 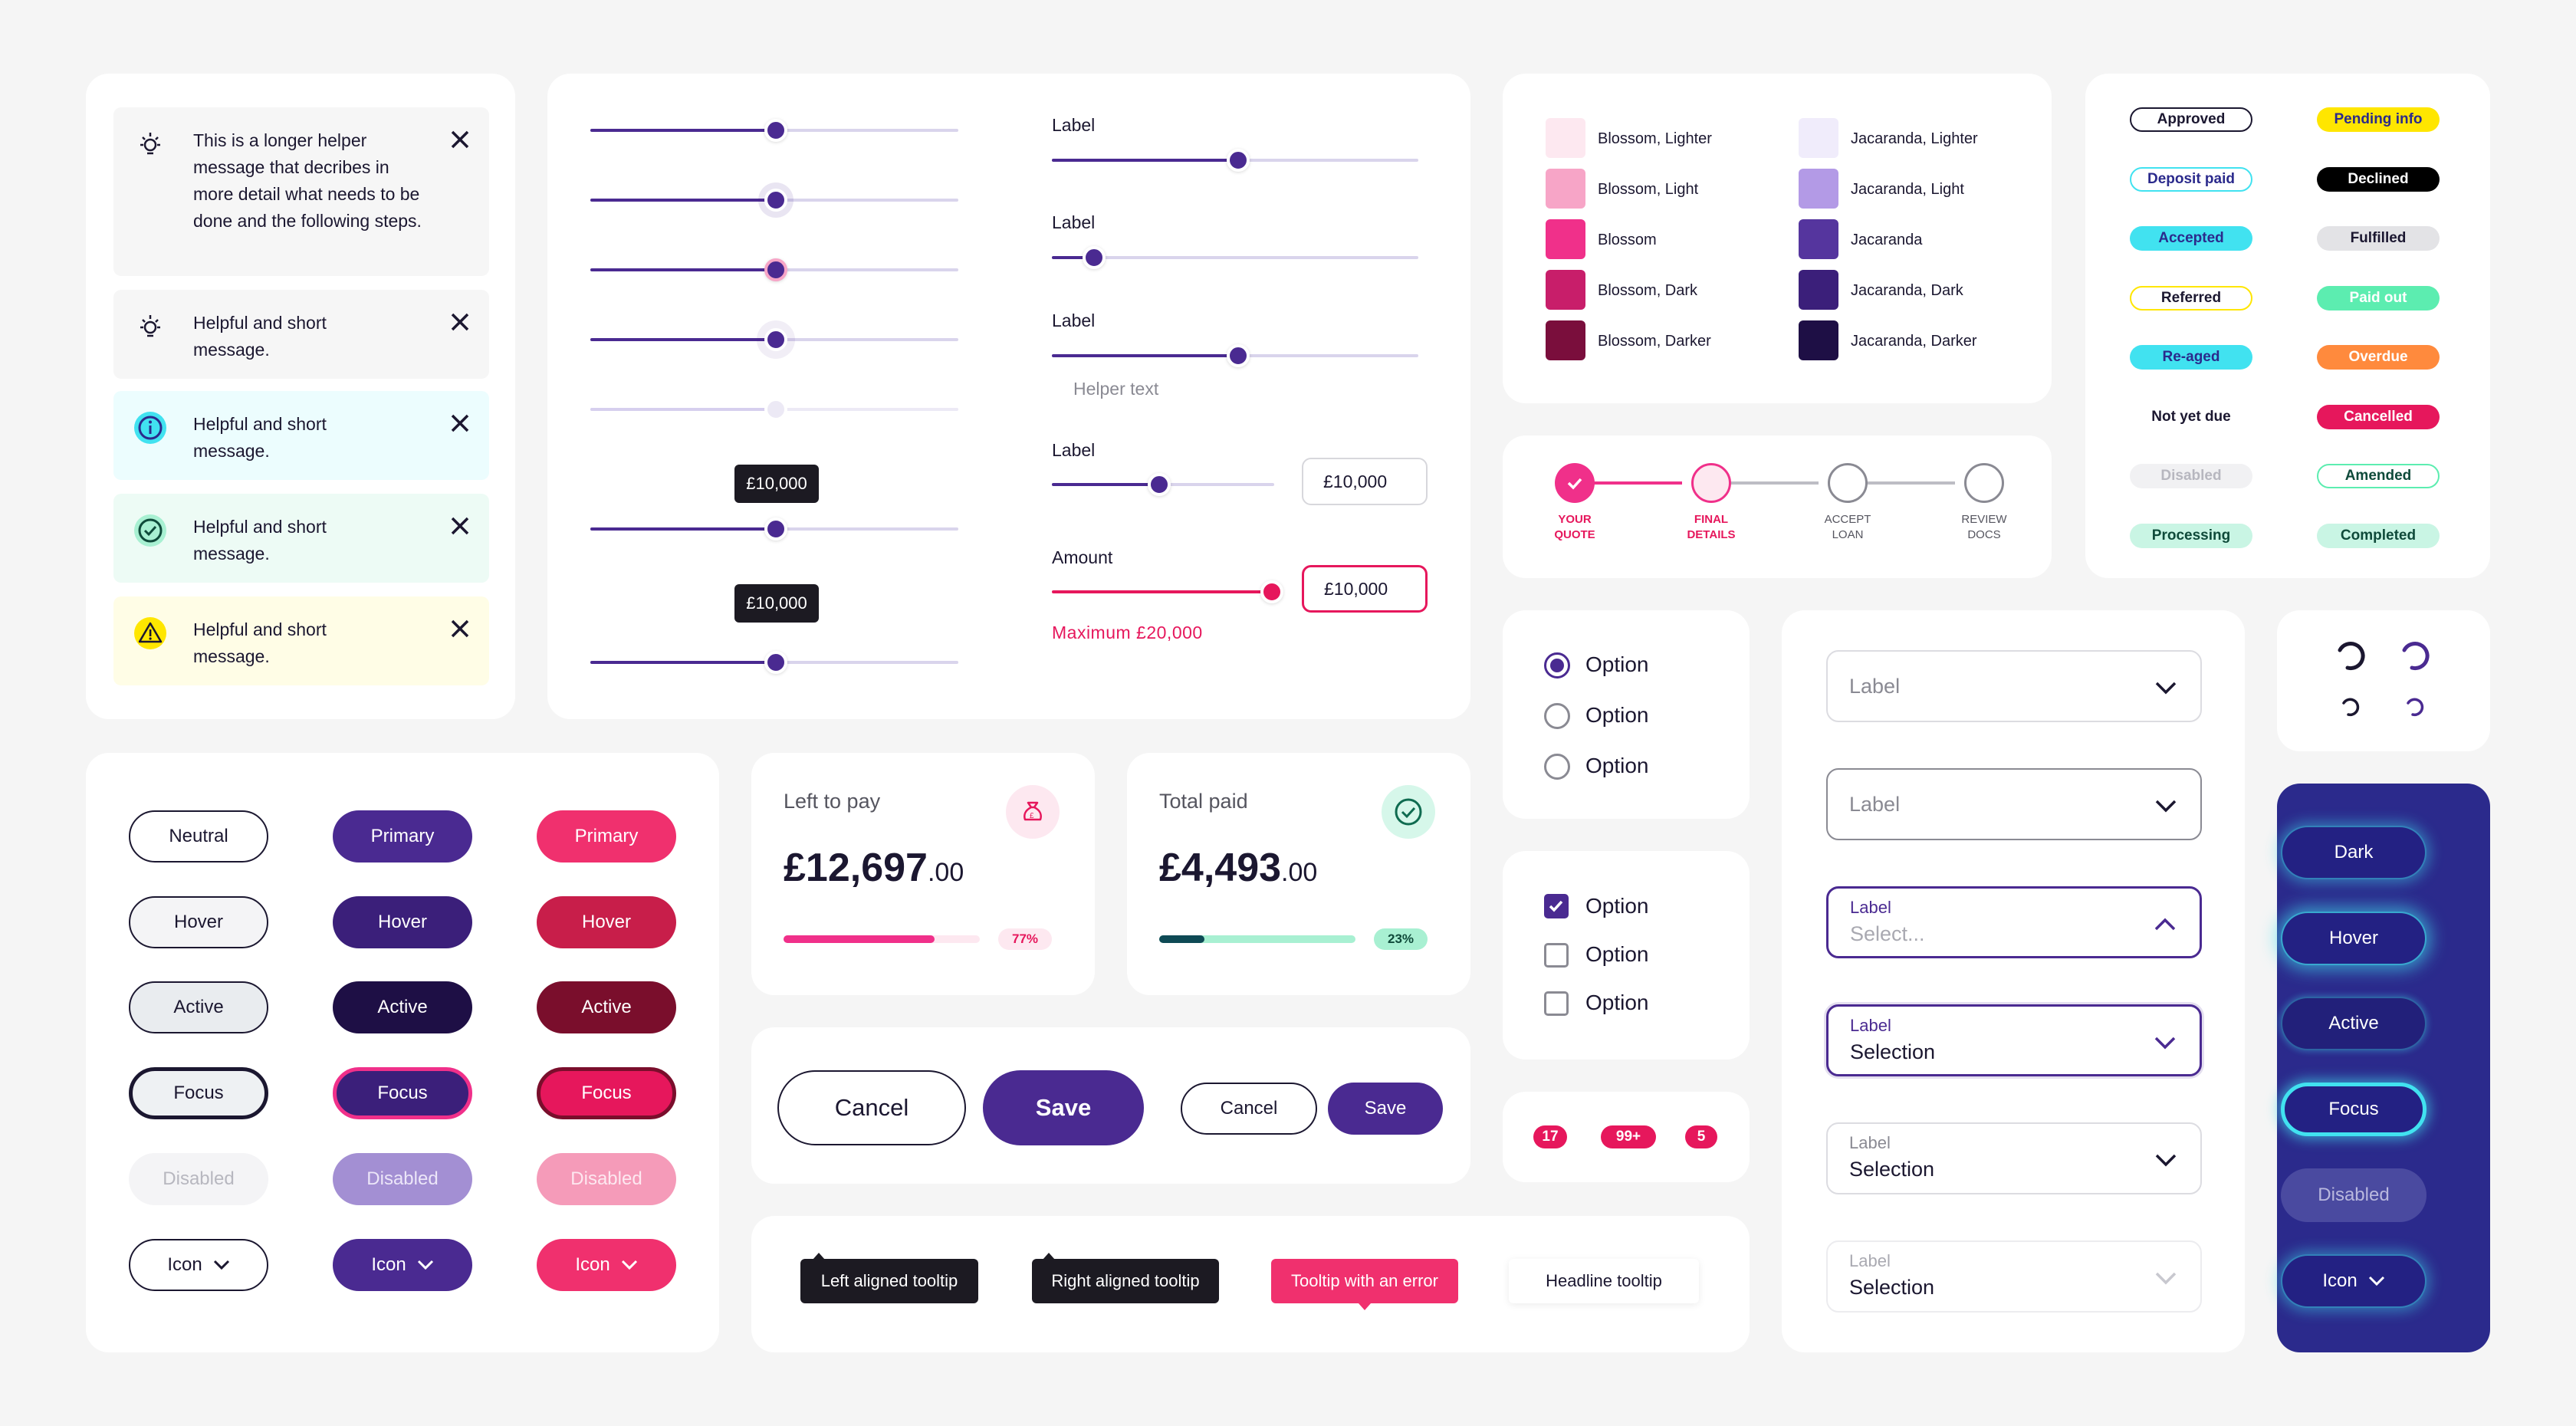 What do you see at coordinates (402, 837) in the screenshot?
I see `primary-button: Primary` at bounding box center [402, 837].